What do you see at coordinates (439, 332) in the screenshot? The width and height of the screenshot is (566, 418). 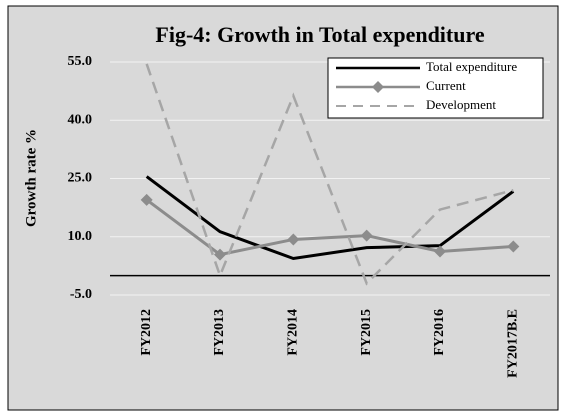 I see `x-tick-label: FY2016` at bounding box center [439, 332].